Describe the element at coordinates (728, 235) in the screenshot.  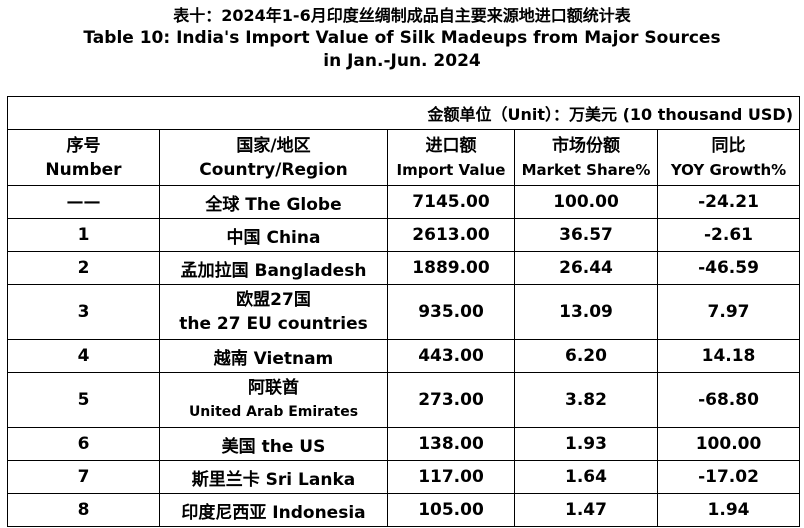
I see `cell-yoy: -2.61` at that location.